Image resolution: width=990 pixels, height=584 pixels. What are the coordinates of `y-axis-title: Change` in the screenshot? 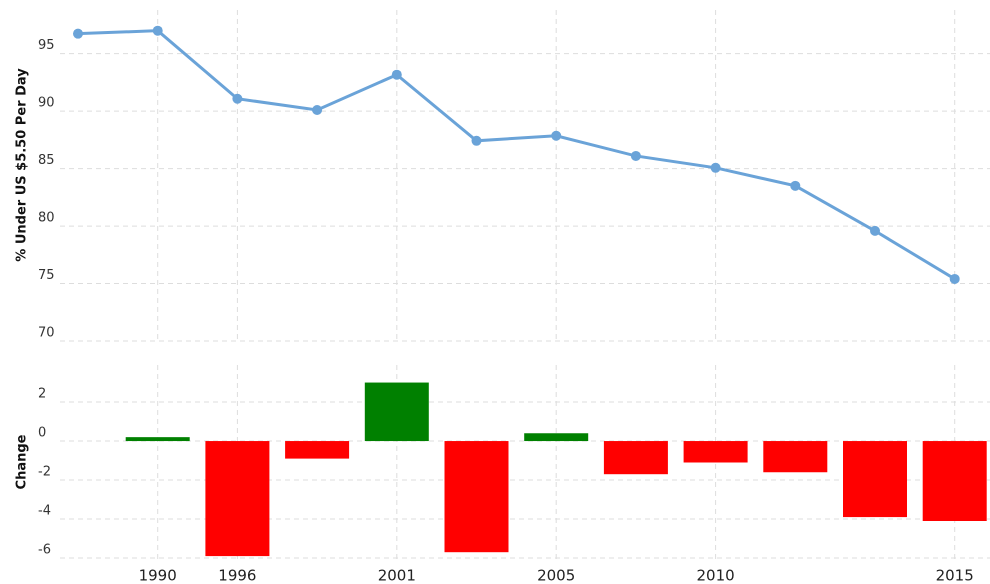 It's located at (22, 461).